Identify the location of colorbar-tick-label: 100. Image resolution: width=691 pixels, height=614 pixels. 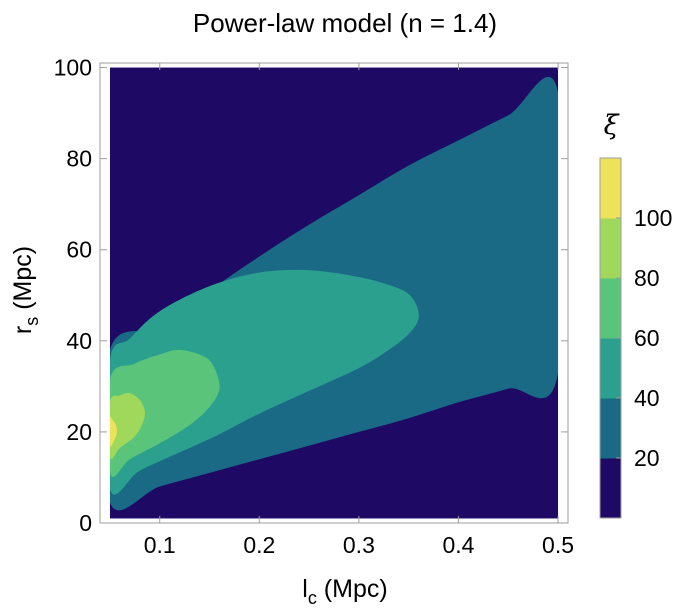
(653, 218).